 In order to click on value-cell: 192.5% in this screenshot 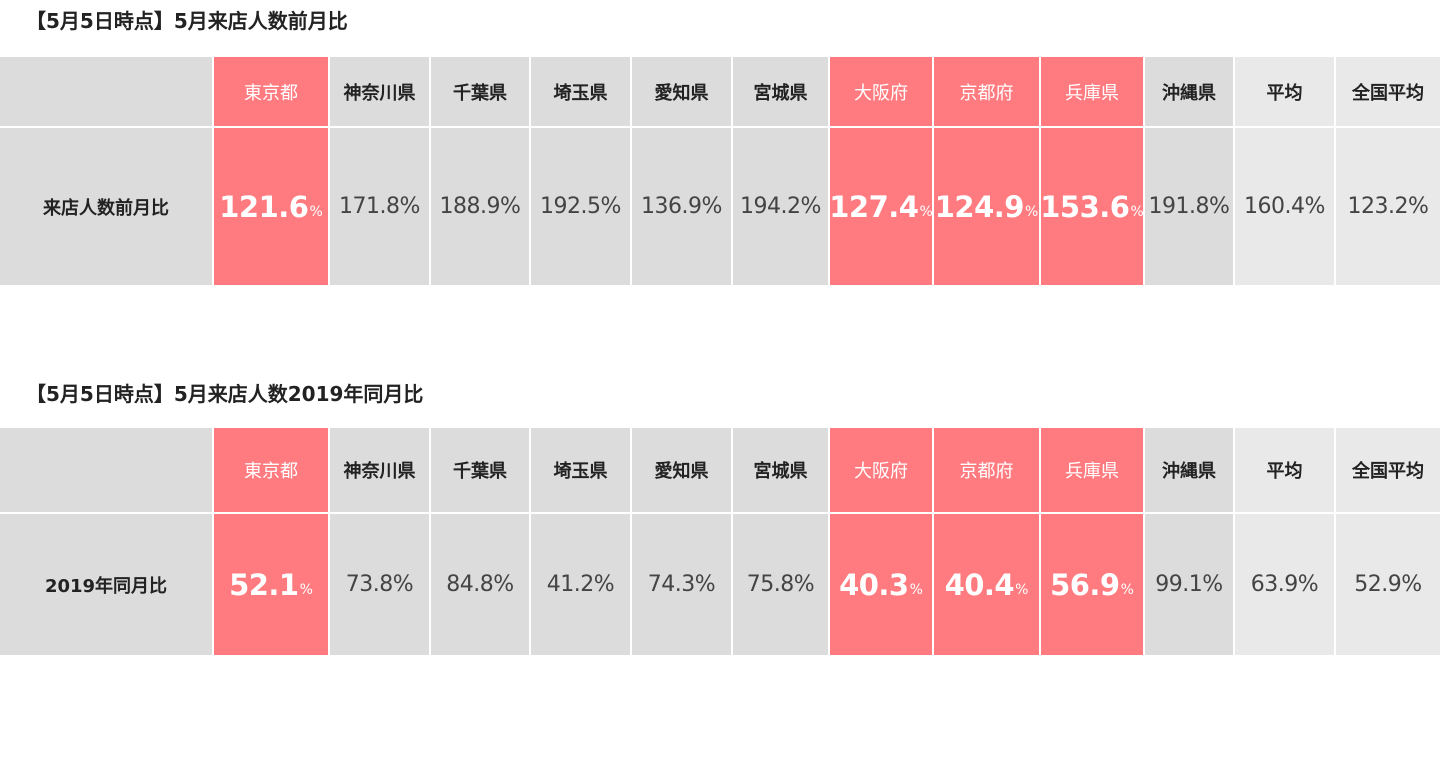, I will do `click(581, 207)`.